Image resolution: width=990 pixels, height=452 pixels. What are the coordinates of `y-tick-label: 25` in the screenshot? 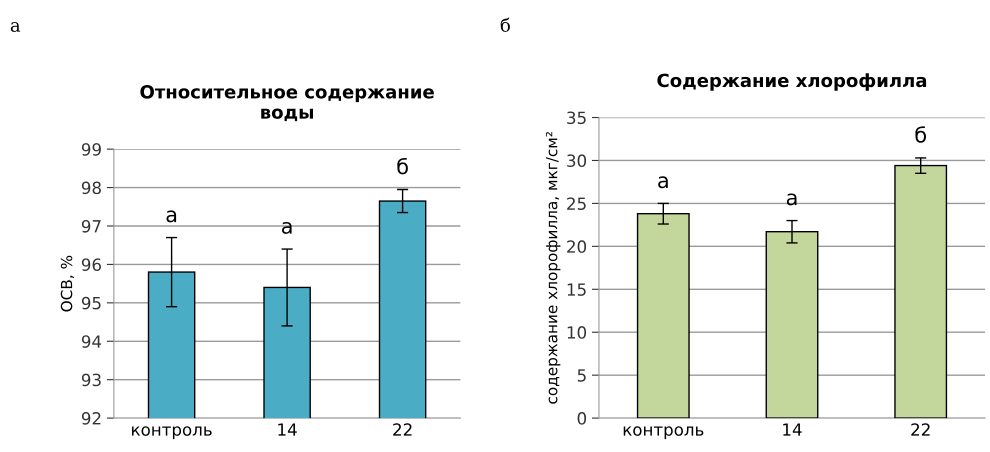 It's located at (576, 203).